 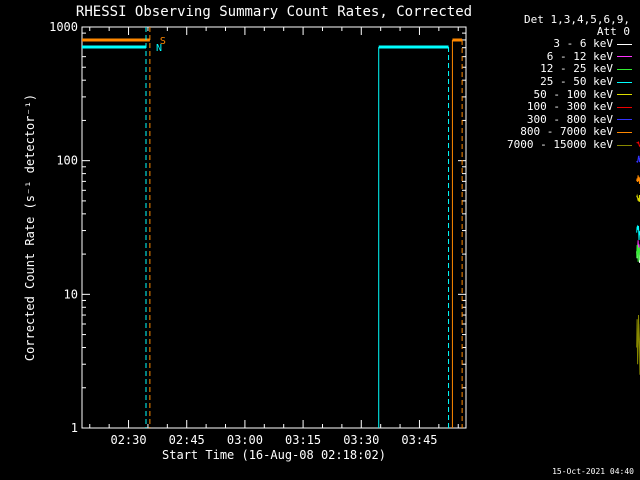 What do you see at coordinates (577, 19) in the screenshot?
I see `legend-header-detectors: Det 1,3,4,5,6,9,` at bounding box center [577, 19].